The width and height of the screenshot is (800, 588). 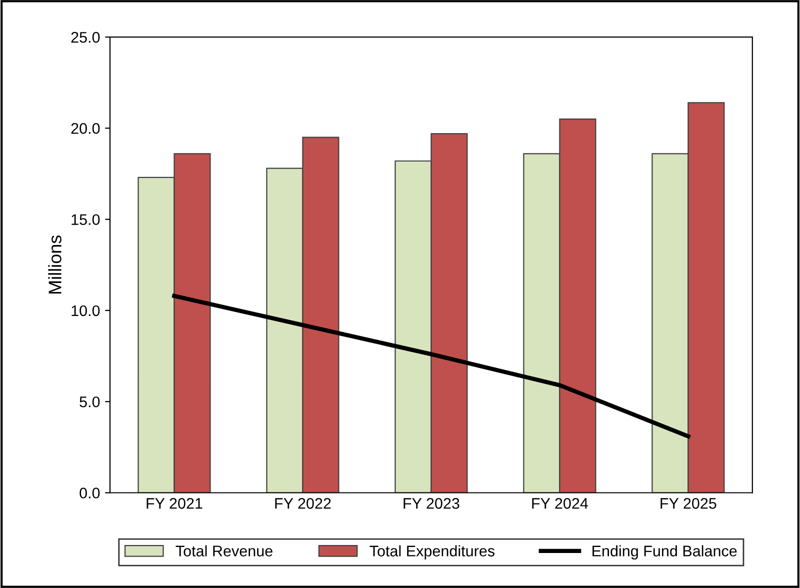 I want to click on legend-label: Total Revenue, so click(x=224, y=550).